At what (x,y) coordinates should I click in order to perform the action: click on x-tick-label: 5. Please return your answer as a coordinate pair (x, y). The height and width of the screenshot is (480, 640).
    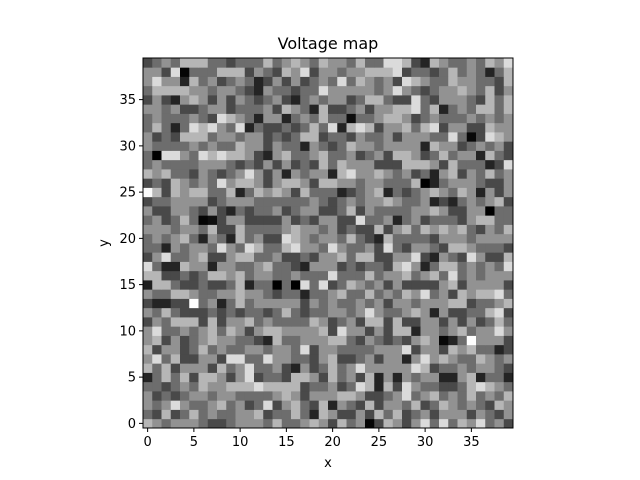
    Looking at the image, I should click on (194, 442).